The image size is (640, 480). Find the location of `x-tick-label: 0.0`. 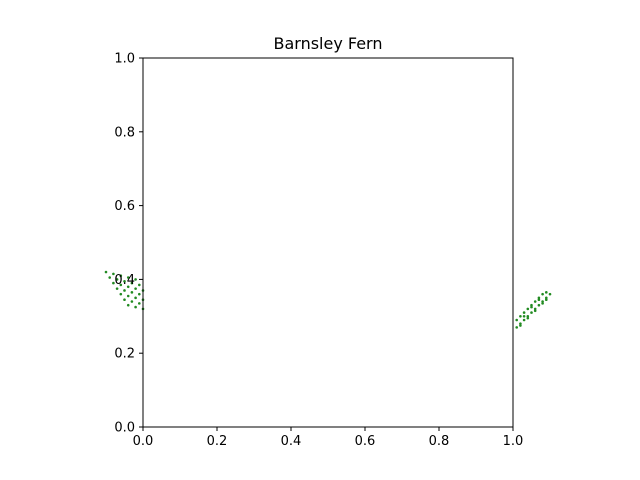

x-tick-label: 0.0 is located at coordinates (143, 441).